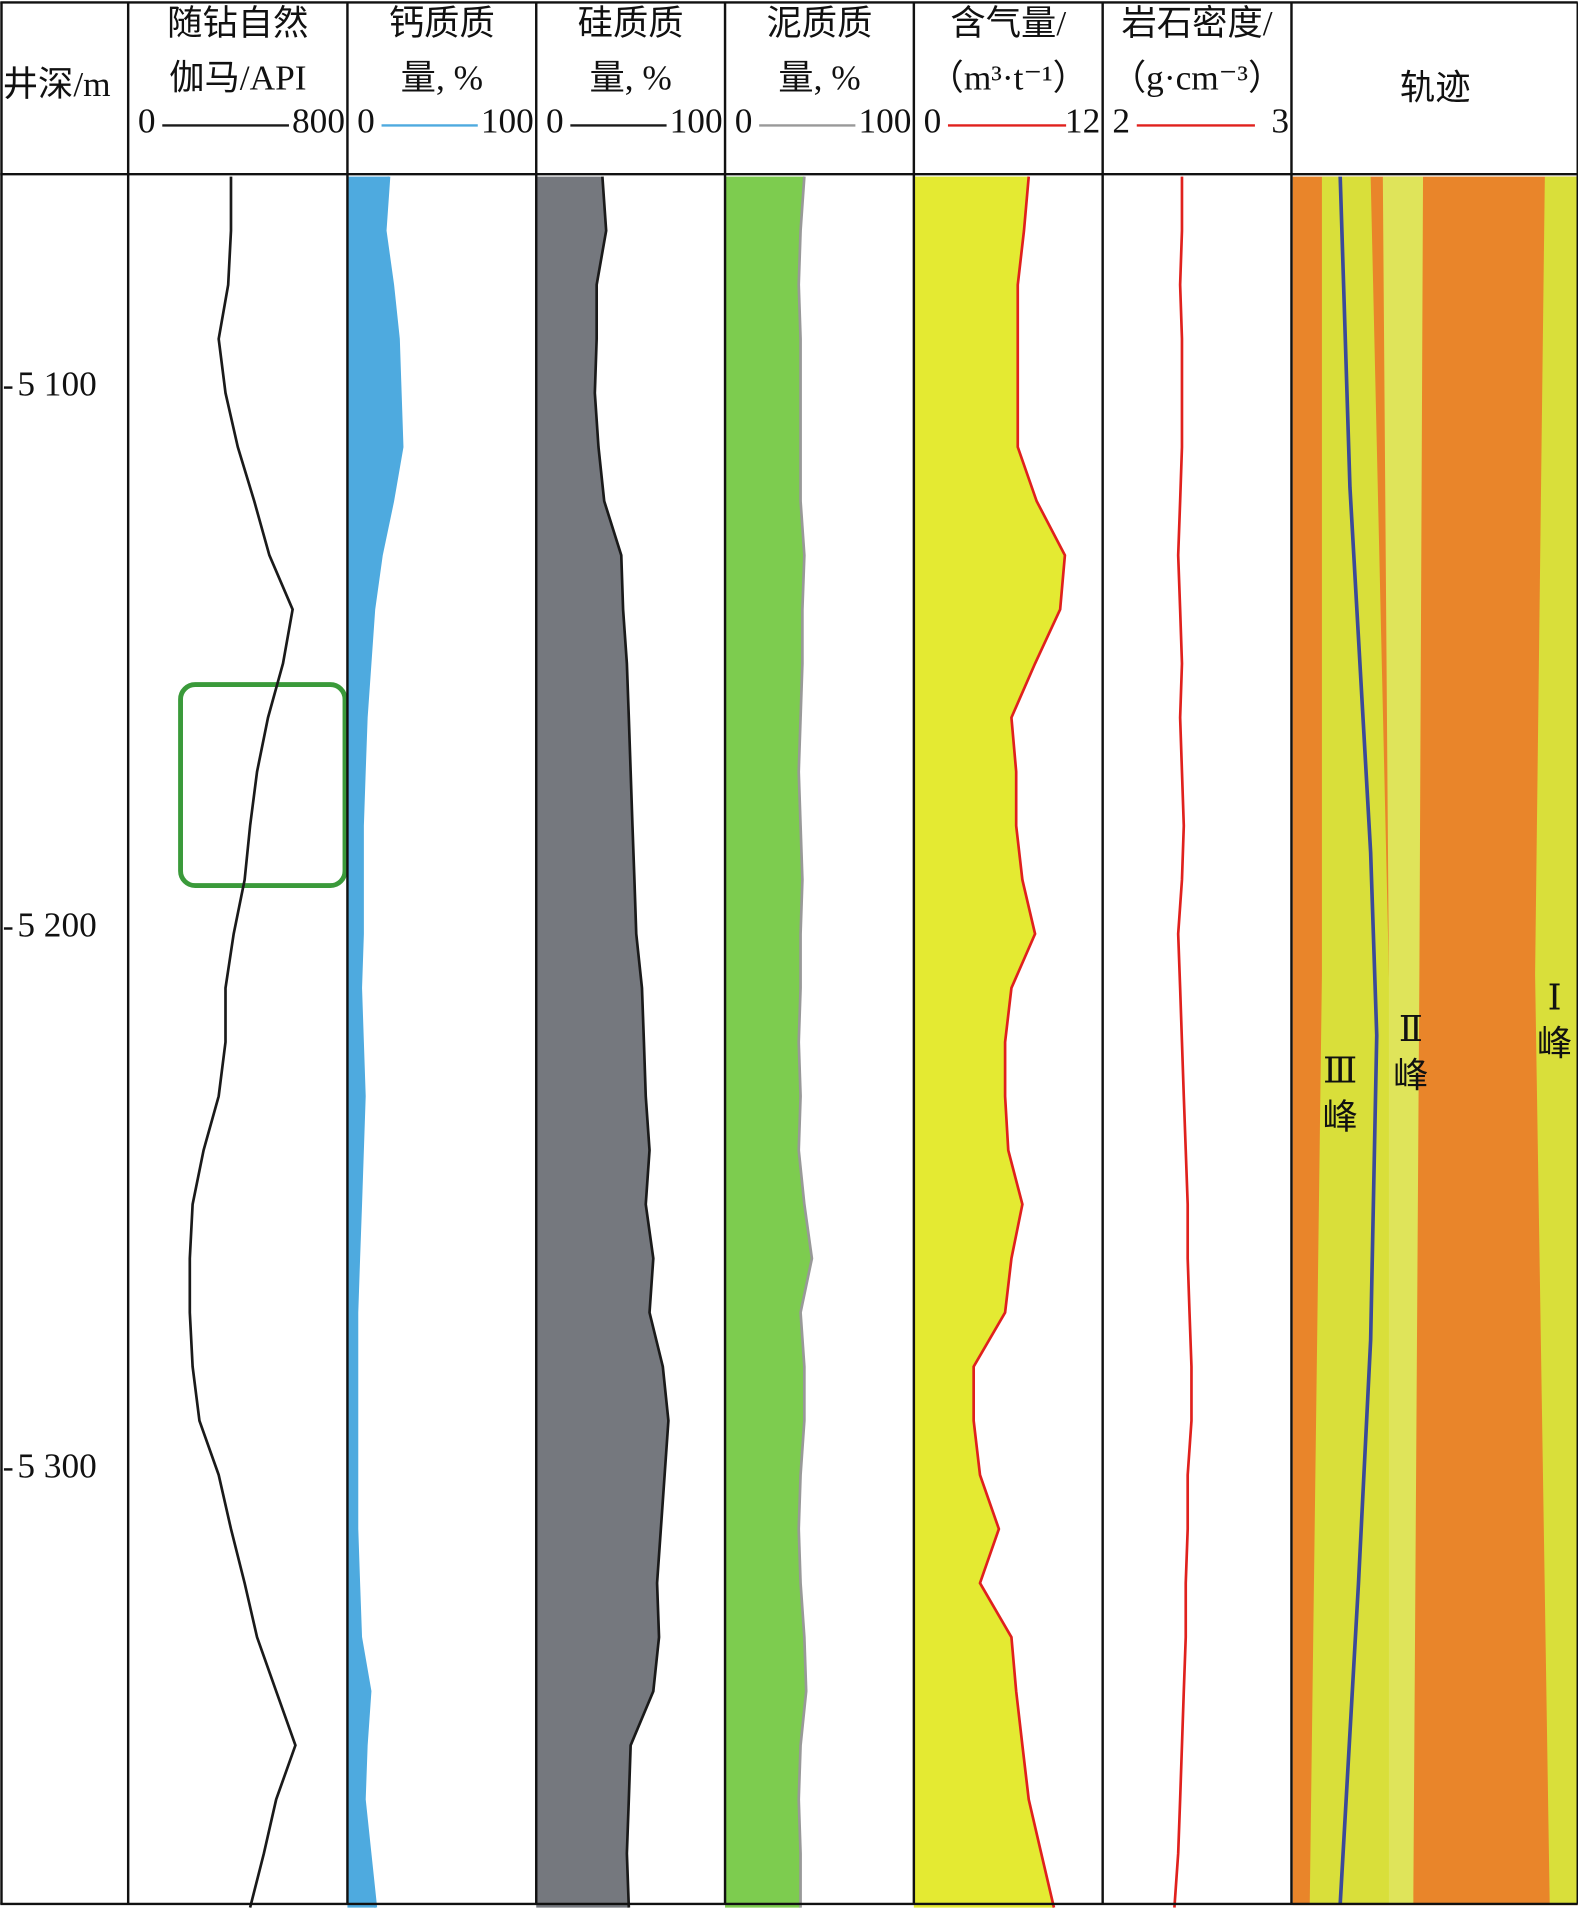  I want to click on track-title: 伽马/API, so click(237, 78).